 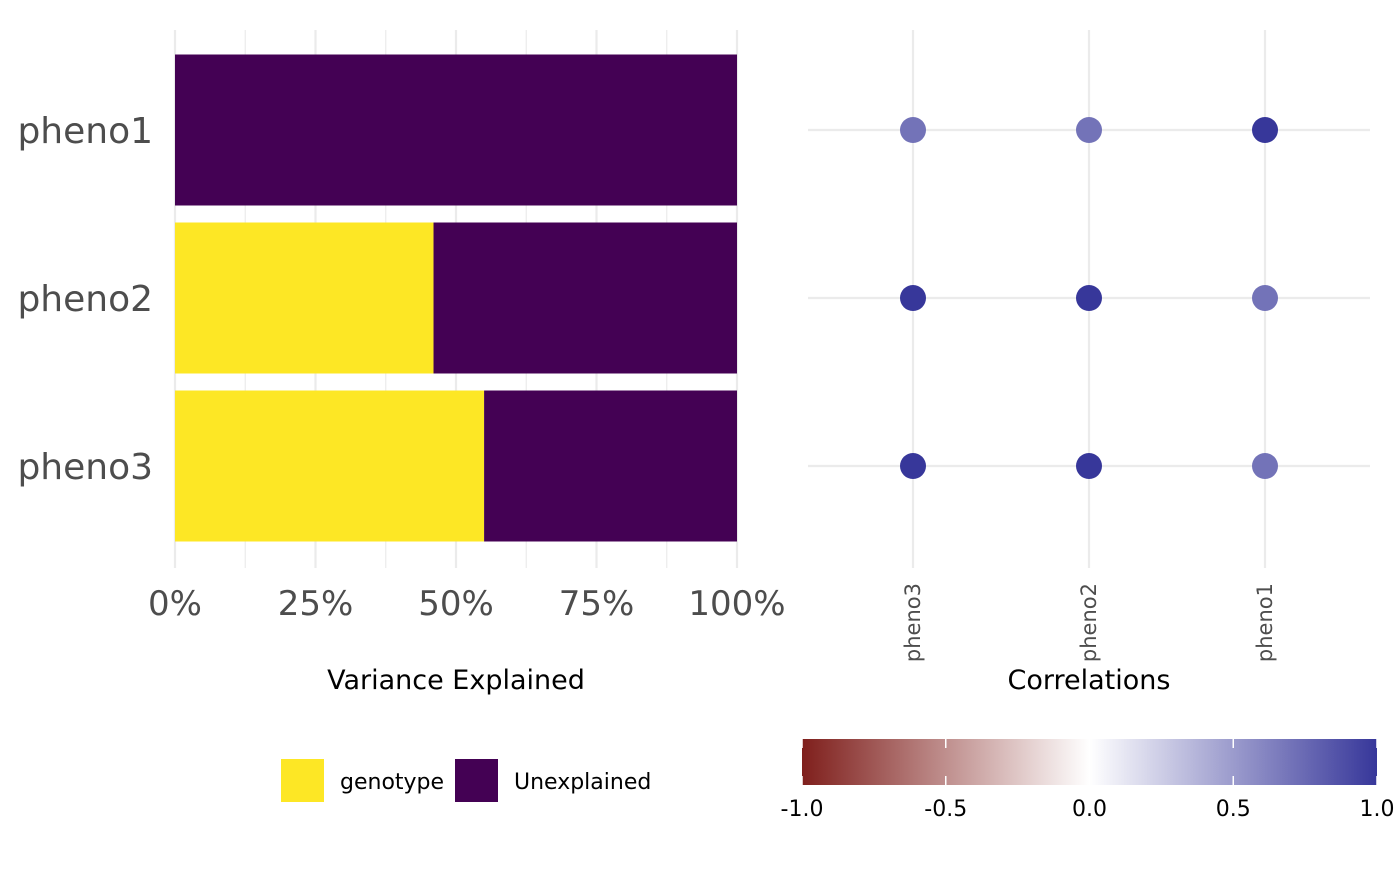 I want to click on variance-x-axis-title: Variance Explained, so click(x=456, y=680).